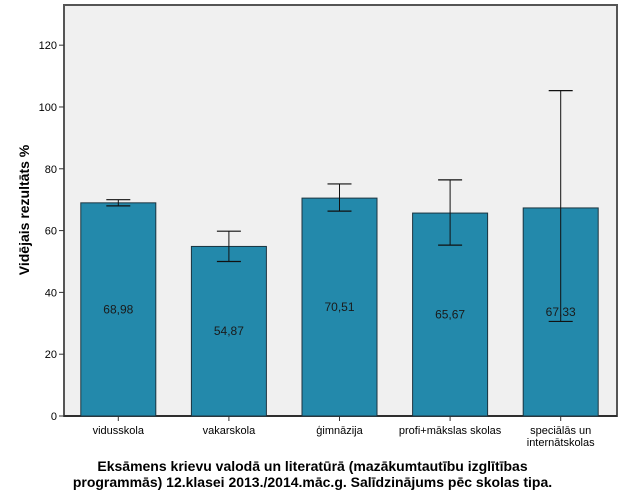  What do you see at coordinates (51, 293) in the screenshot?
I see `y-tick-label: 40` at bounding box center [51, 293].